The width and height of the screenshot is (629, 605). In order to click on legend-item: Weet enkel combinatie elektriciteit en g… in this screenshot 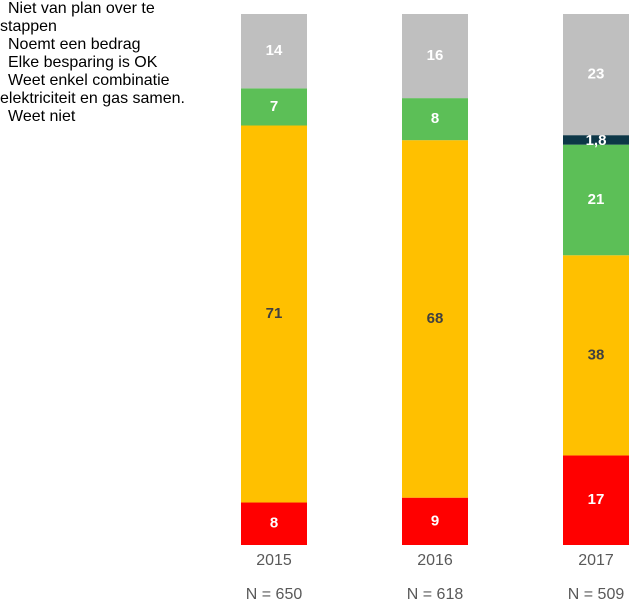, I will do `click(95, 90)`.